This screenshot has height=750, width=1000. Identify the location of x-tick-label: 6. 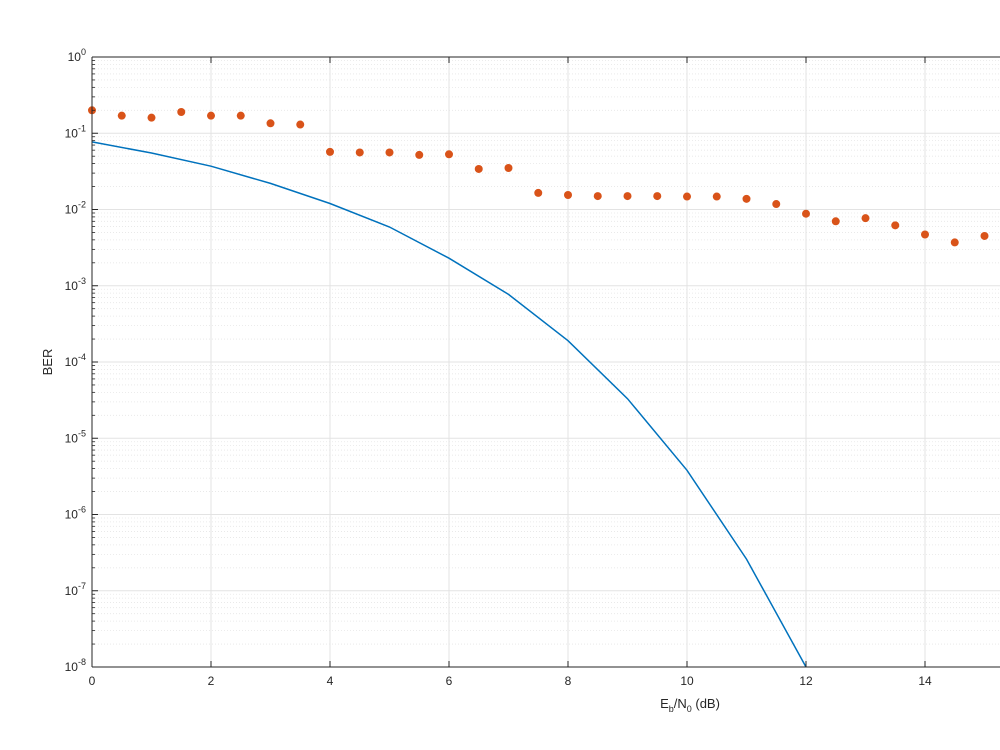
(449, 681).